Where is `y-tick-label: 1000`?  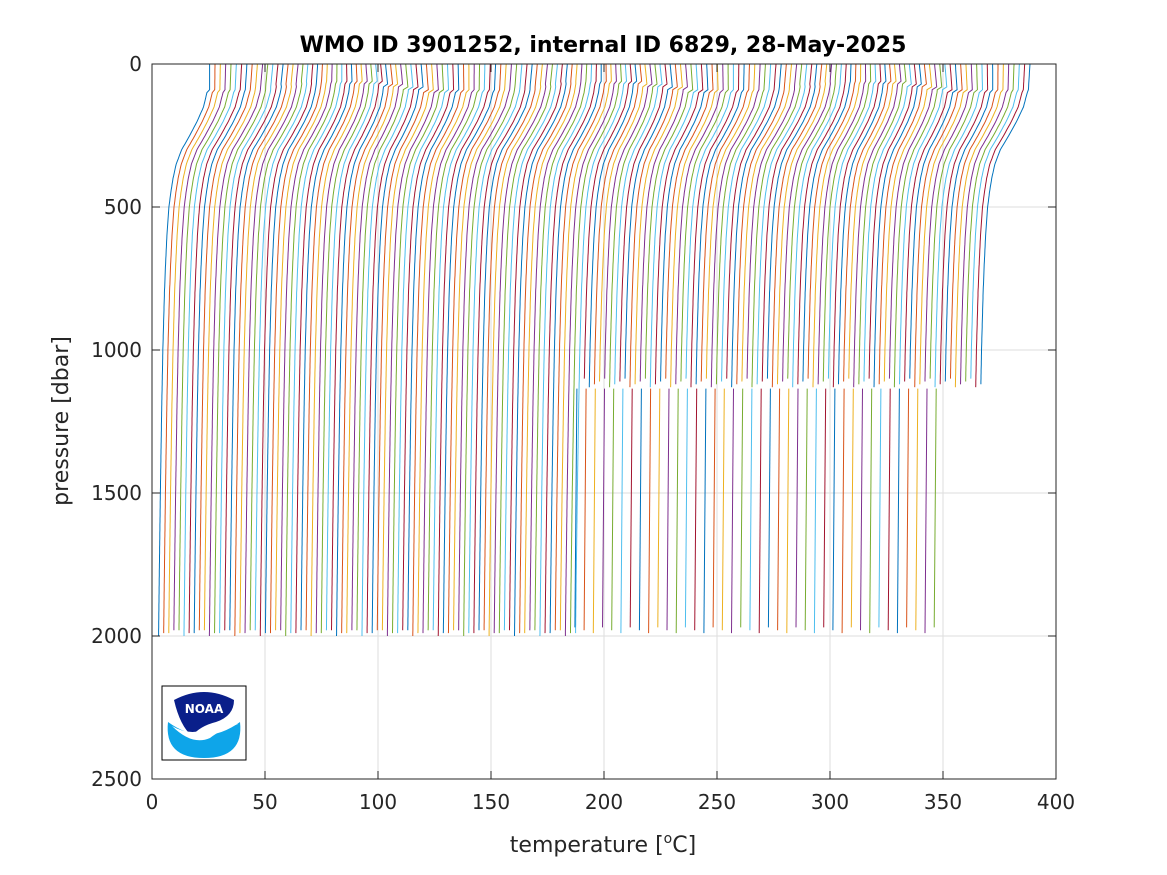
y-tick-label: 1000 is located at coordinates (116, 350).